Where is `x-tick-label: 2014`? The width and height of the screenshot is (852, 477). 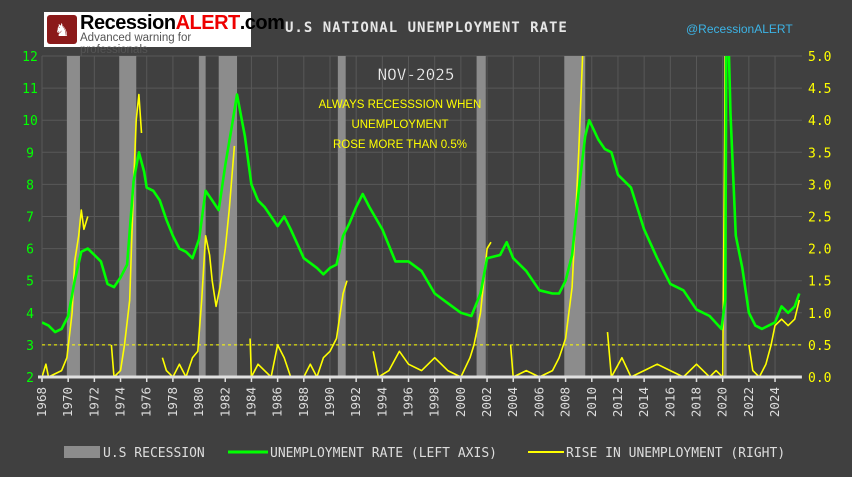
x-tick-label: 2014 is located at coordinates (643, 402).